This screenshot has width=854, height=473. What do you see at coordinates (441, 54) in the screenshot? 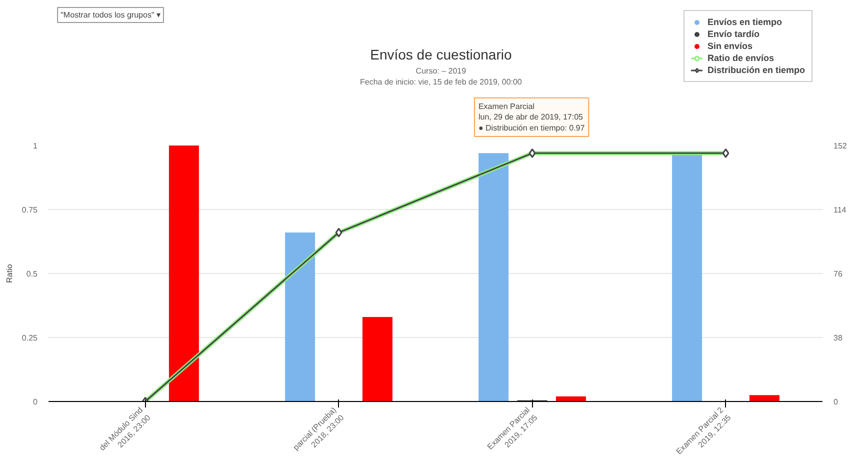
I see `chart-title: Envíos de cuestionario` at bounding box center [441, 54].